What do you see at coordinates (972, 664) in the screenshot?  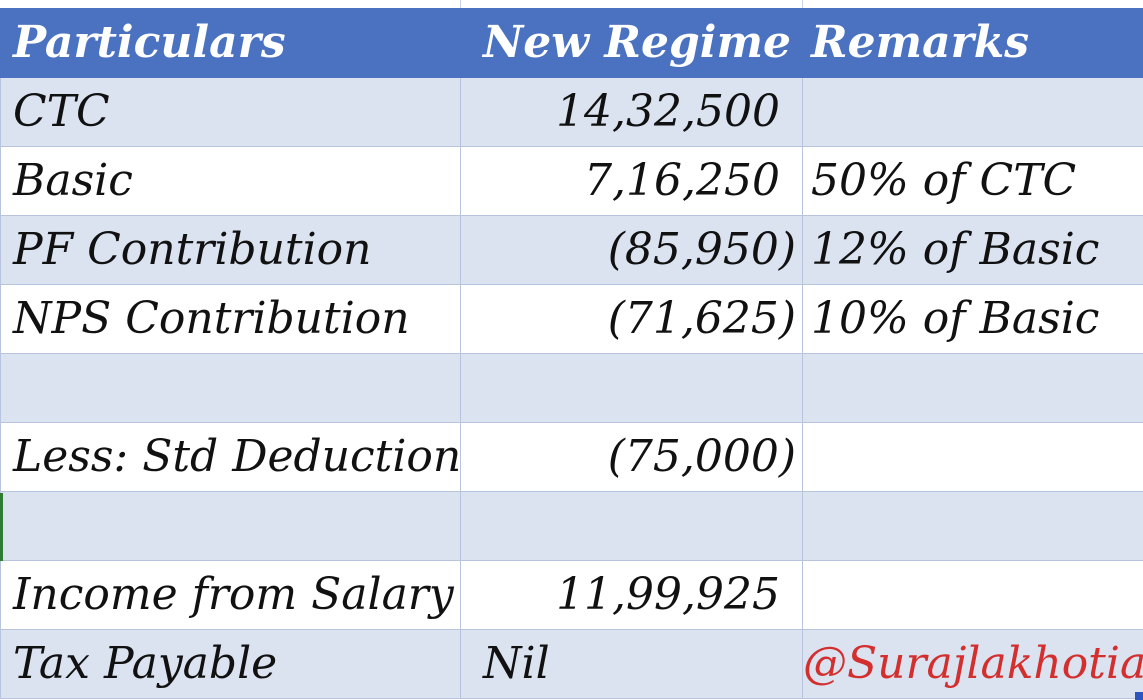 I see `author-handle: @Surajlakhotia` at bounding box center [972, 664].